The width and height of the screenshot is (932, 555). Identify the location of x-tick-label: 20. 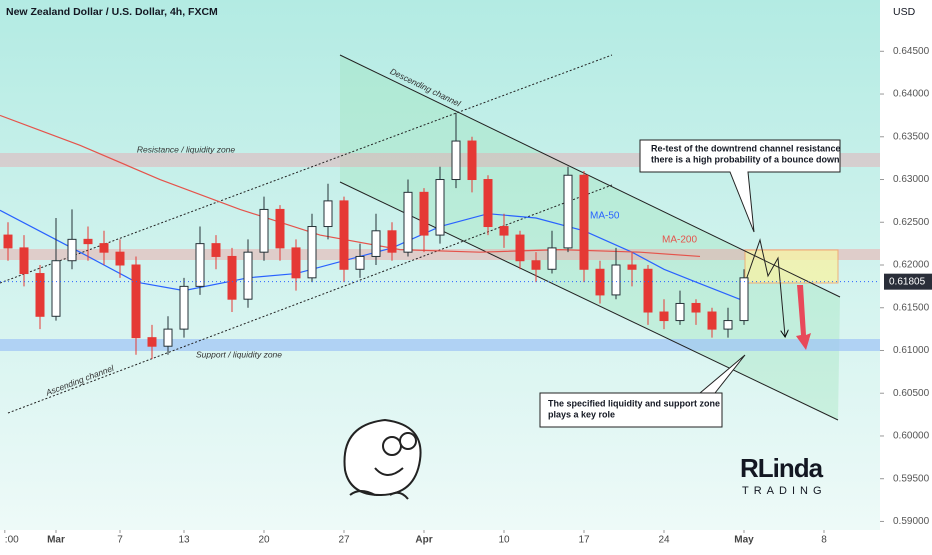
(264, 540).